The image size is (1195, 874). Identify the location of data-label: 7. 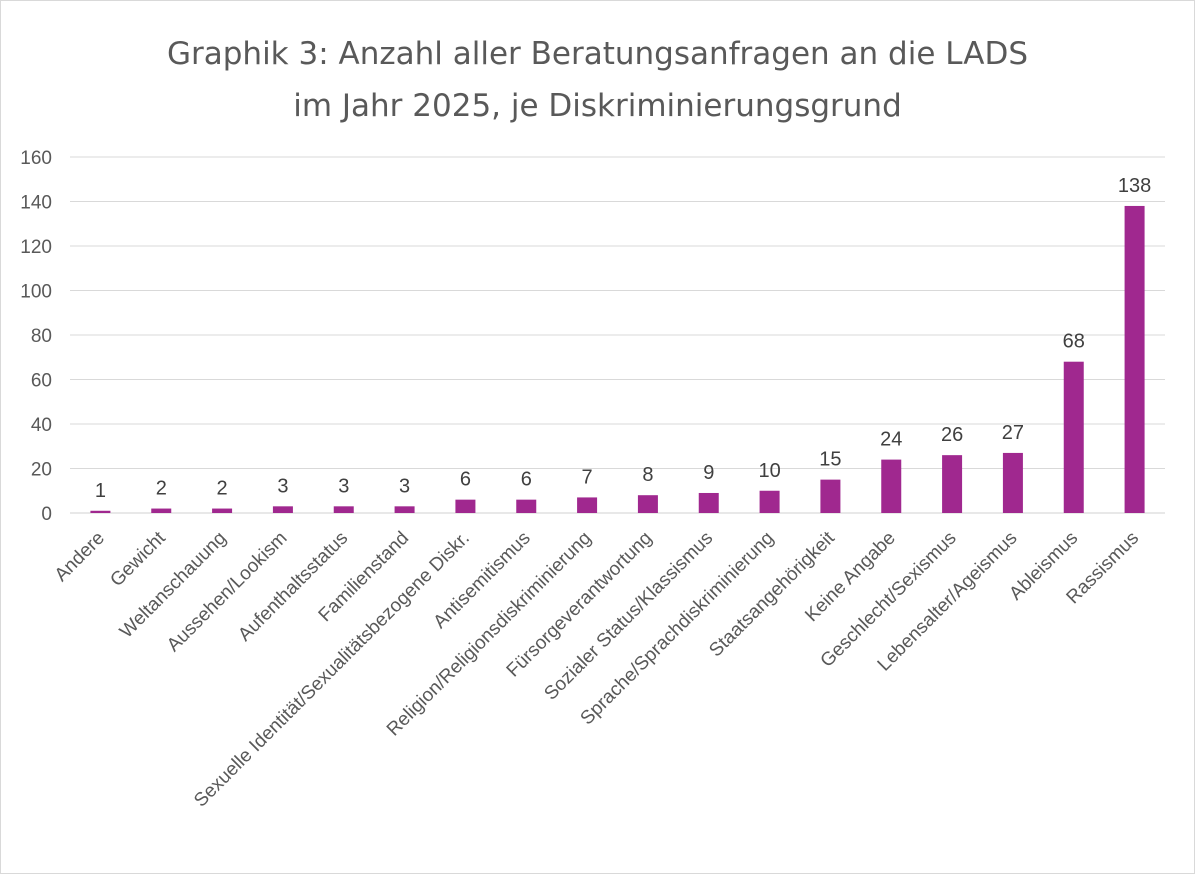
(587, 477).